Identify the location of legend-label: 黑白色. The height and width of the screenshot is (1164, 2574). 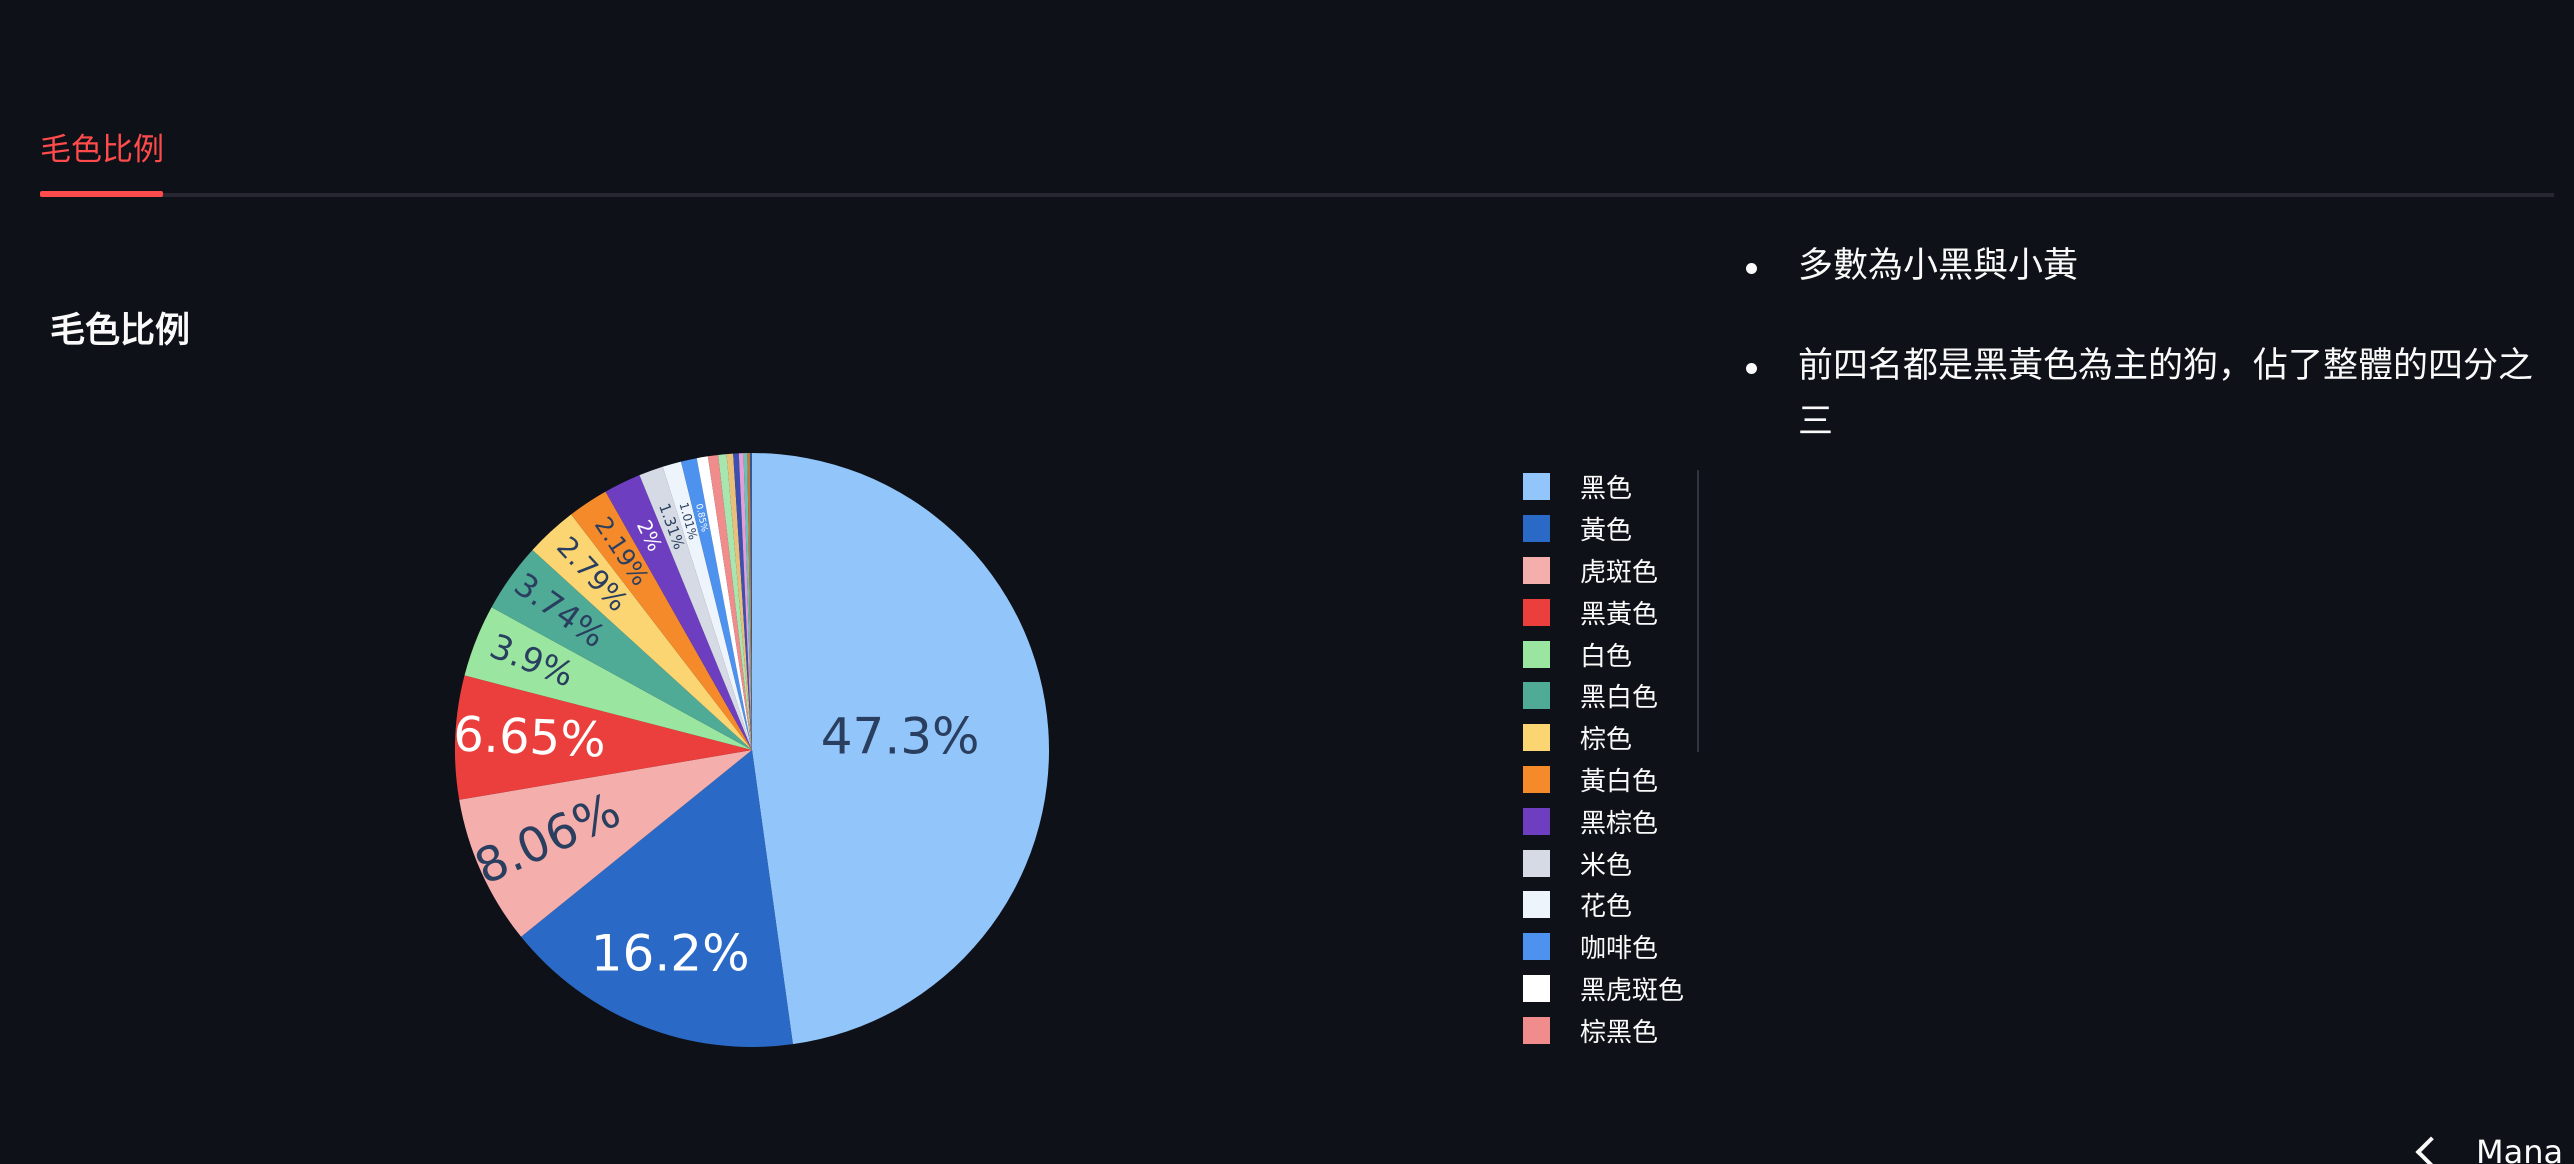
(1619, 698).